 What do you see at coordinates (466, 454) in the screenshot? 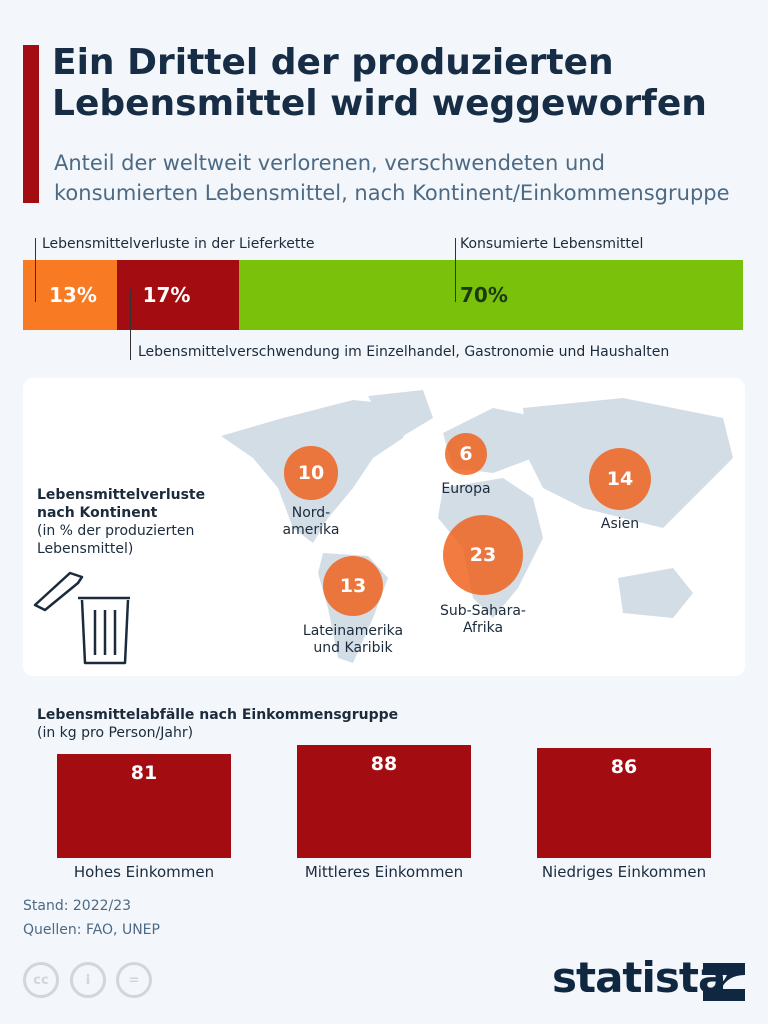
I see `bubble-europa: 6` at bounding box center [466, 454].